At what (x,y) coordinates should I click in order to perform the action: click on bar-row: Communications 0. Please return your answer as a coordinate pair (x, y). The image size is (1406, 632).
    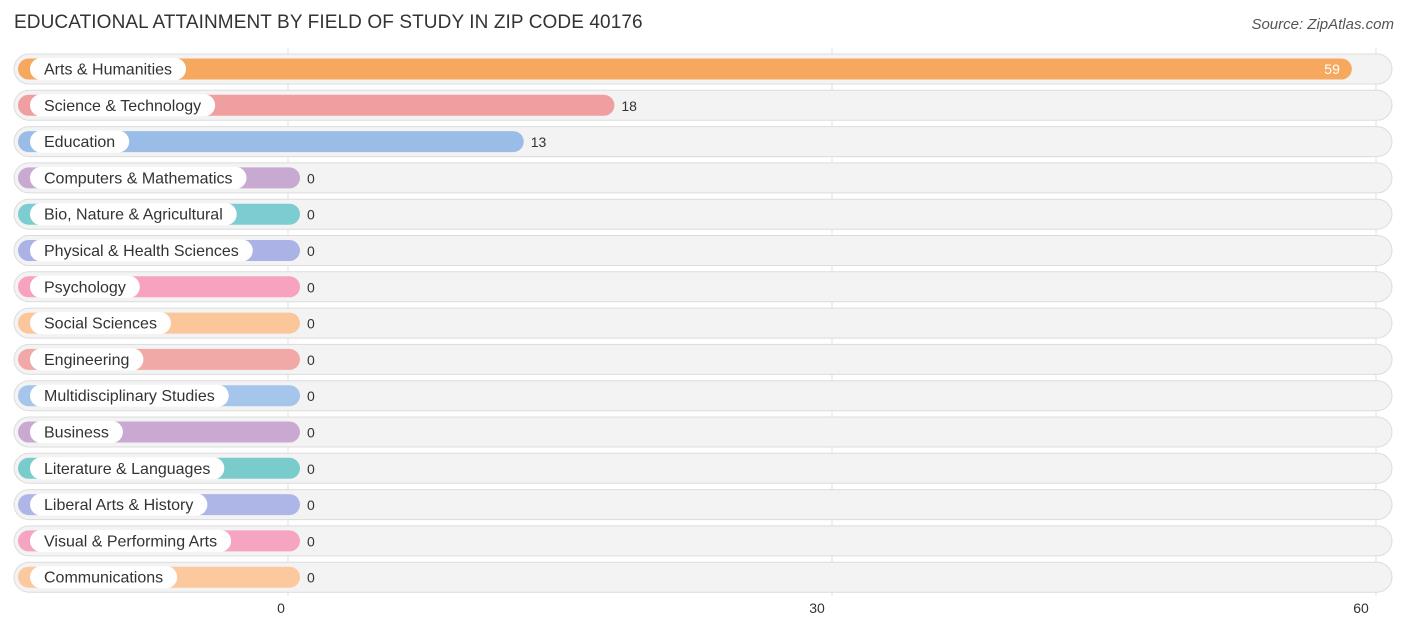
    Looking at the image, I should click on (703, 577).